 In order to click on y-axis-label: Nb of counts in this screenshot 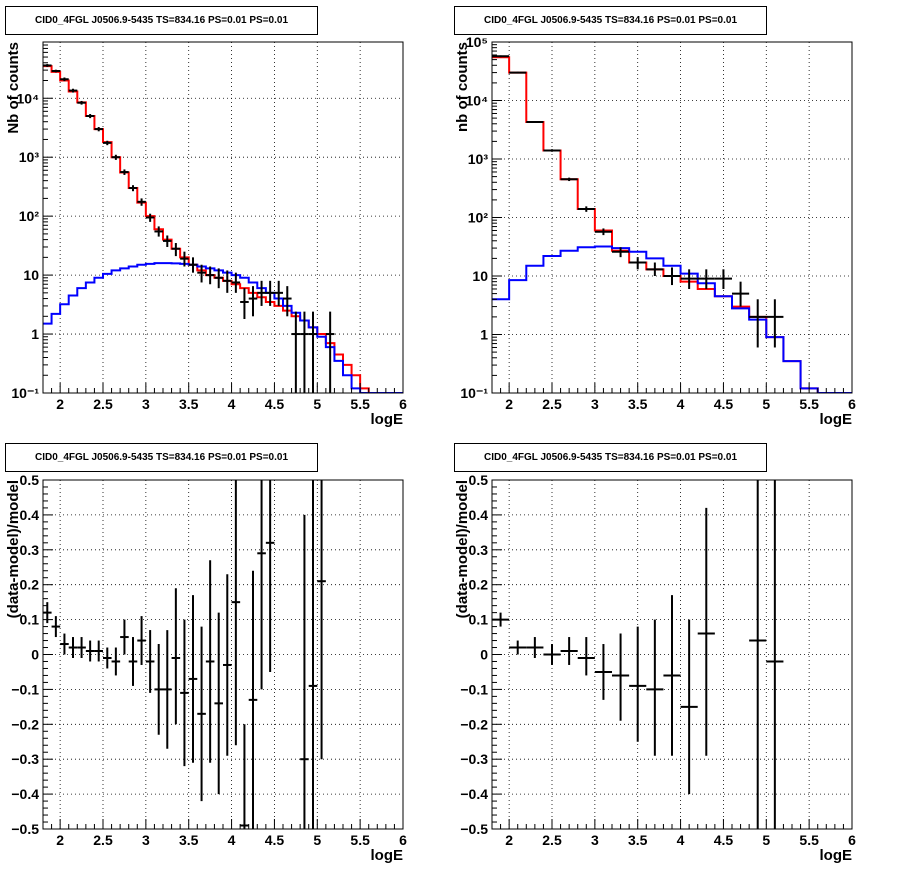, I will do `click(13, 88)`.